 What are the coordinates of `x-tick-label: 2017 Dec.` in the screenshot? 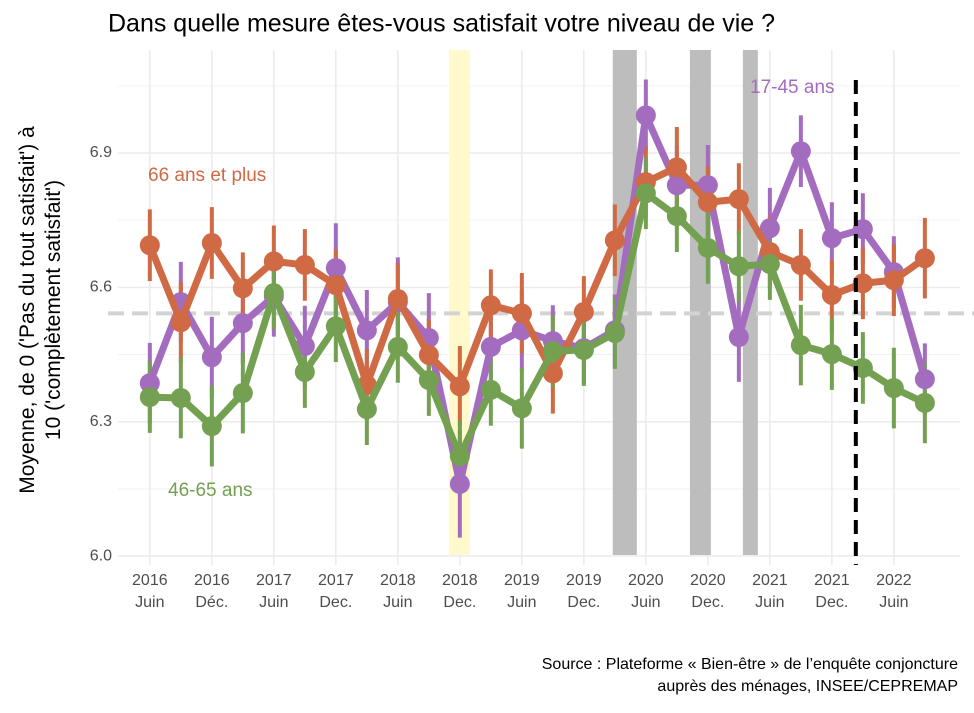 It's located at (336, 591).